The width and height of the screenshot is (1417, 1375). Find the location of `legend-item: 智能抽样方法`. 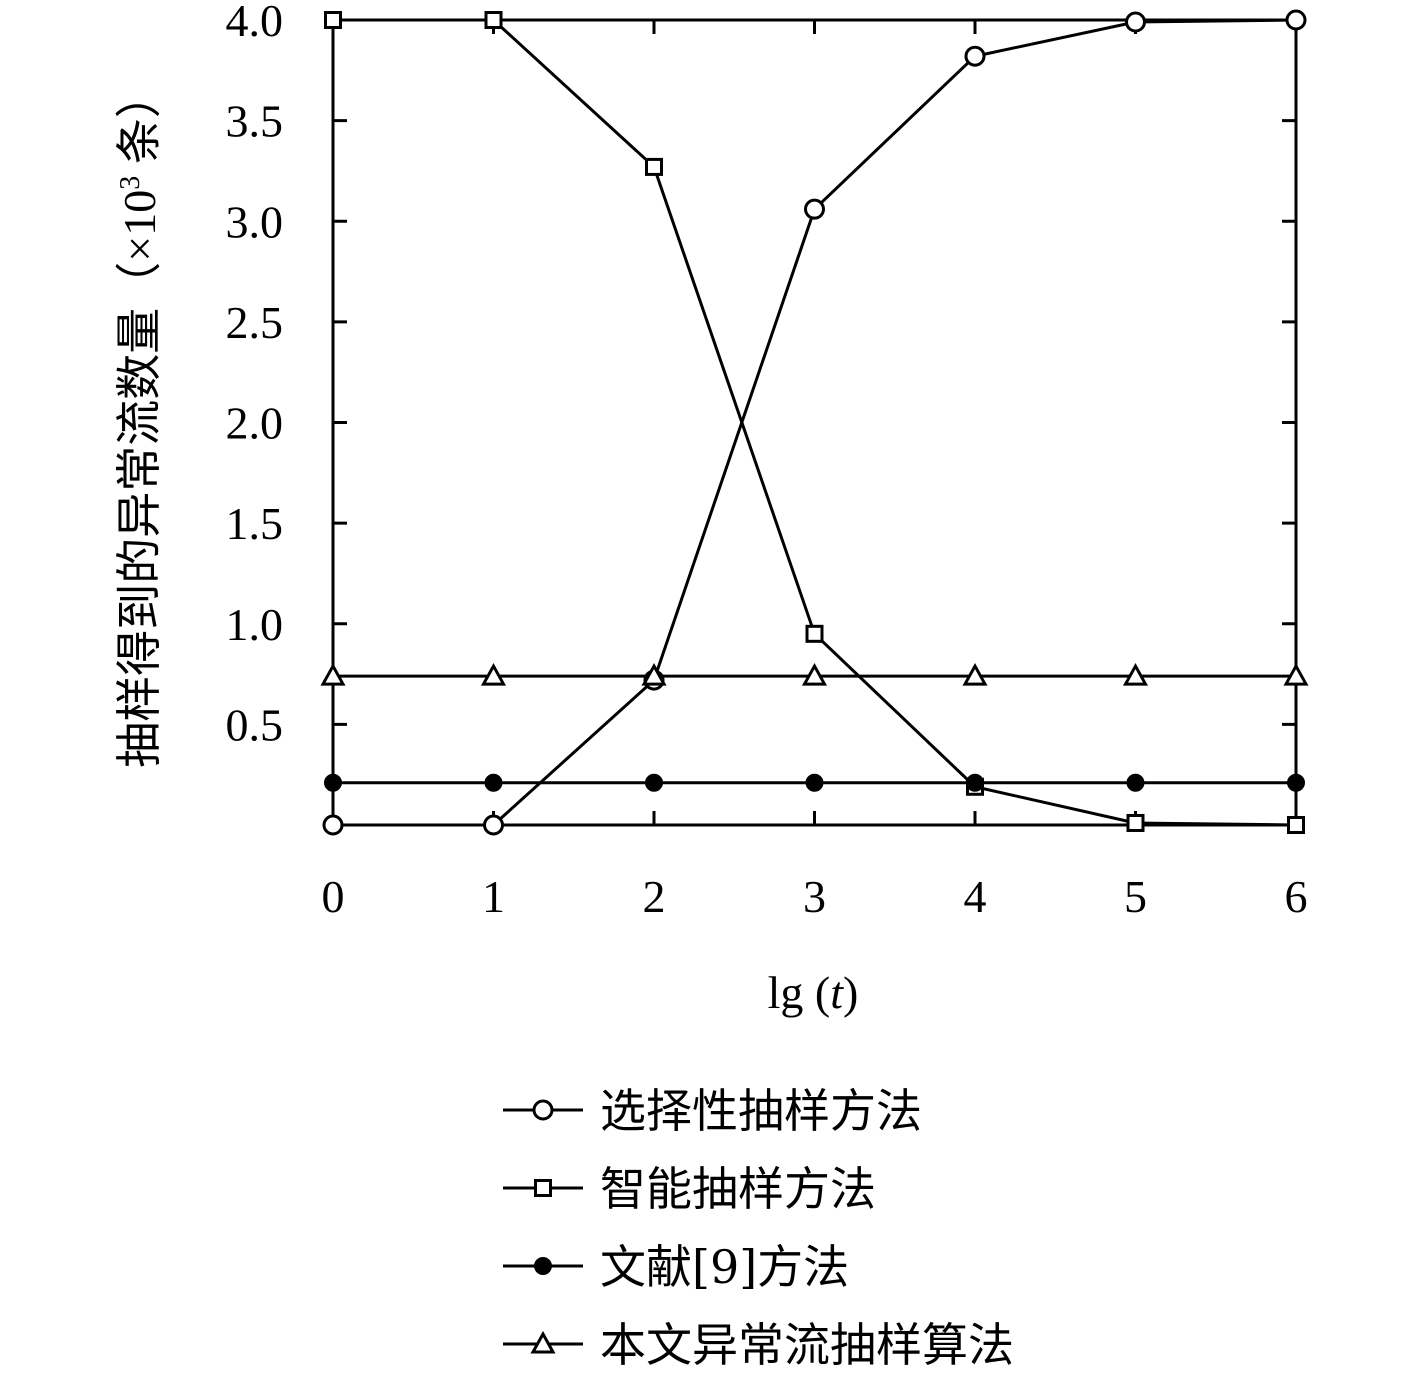

legend-item: 智能抽样方法 is located at coordinates (689, 1189).